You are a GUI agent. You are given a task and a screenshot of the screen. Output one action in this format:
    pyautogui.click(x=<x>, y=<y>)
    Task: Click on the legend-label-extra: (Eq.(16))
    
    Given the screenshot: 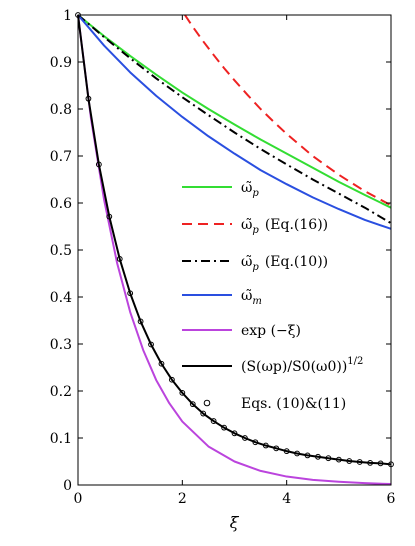 What is the action you would take?
    pyautogui.click(x=296, y=225)
    